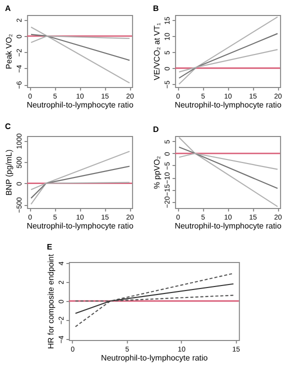 This screenshot has width=300, height=378. What do you see at coordinates (51, 301) in the screenshot?
I see `y-axis-title: HR for composite endpoint` at bounding box center [51, 301].